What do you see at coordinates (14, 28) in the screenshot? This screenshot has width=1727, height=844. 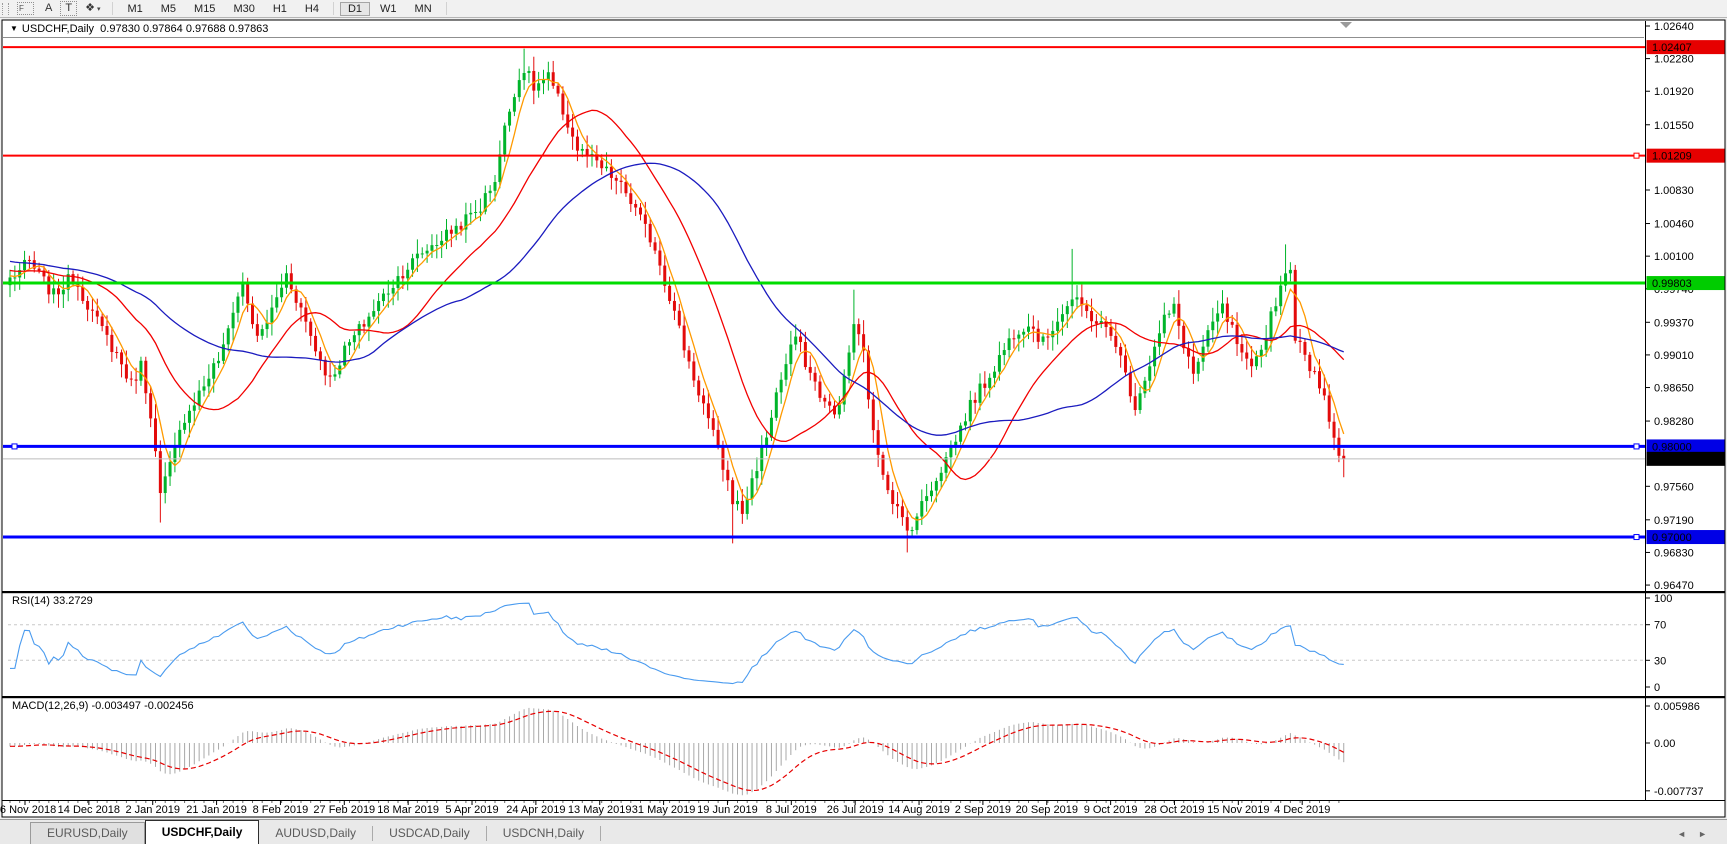 I see `collapse-chart-icon: ▼` at bounding box center [14, 28].